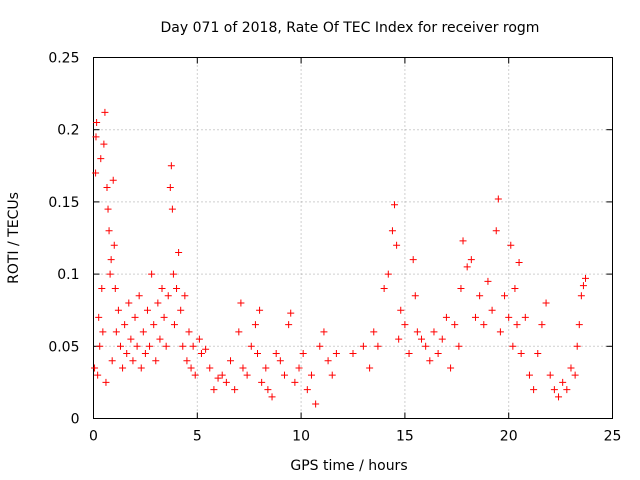  Describe the element at coordinates (197, 437) in the screenshot. I see `x-tick-label: 5` at that location.